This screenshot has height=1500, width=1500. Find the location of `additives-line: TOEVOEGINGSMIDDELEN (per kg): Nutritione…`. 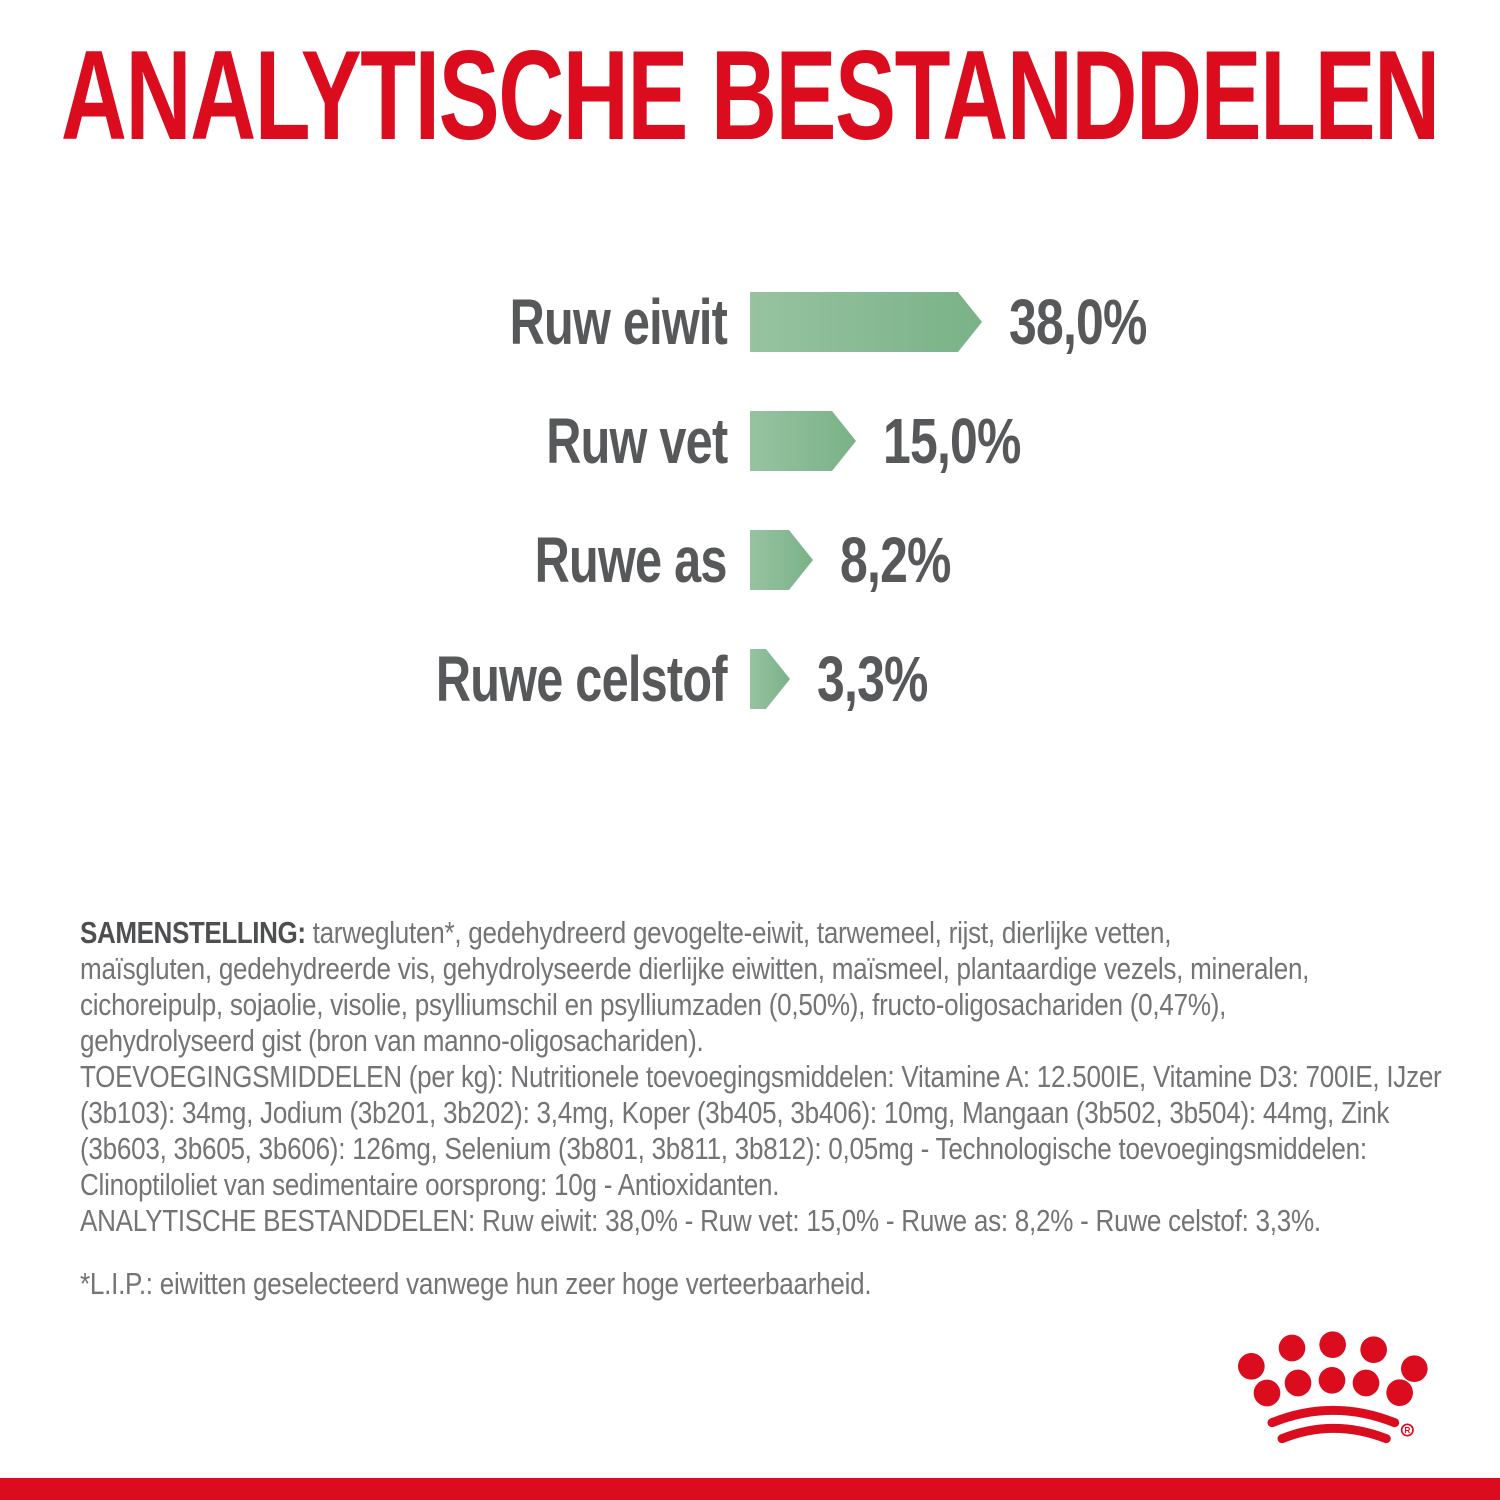

additives-line: TOEVOEGINGSMIDDELEN (per kg): Nutritione… is located at coordinates (761, 1076).